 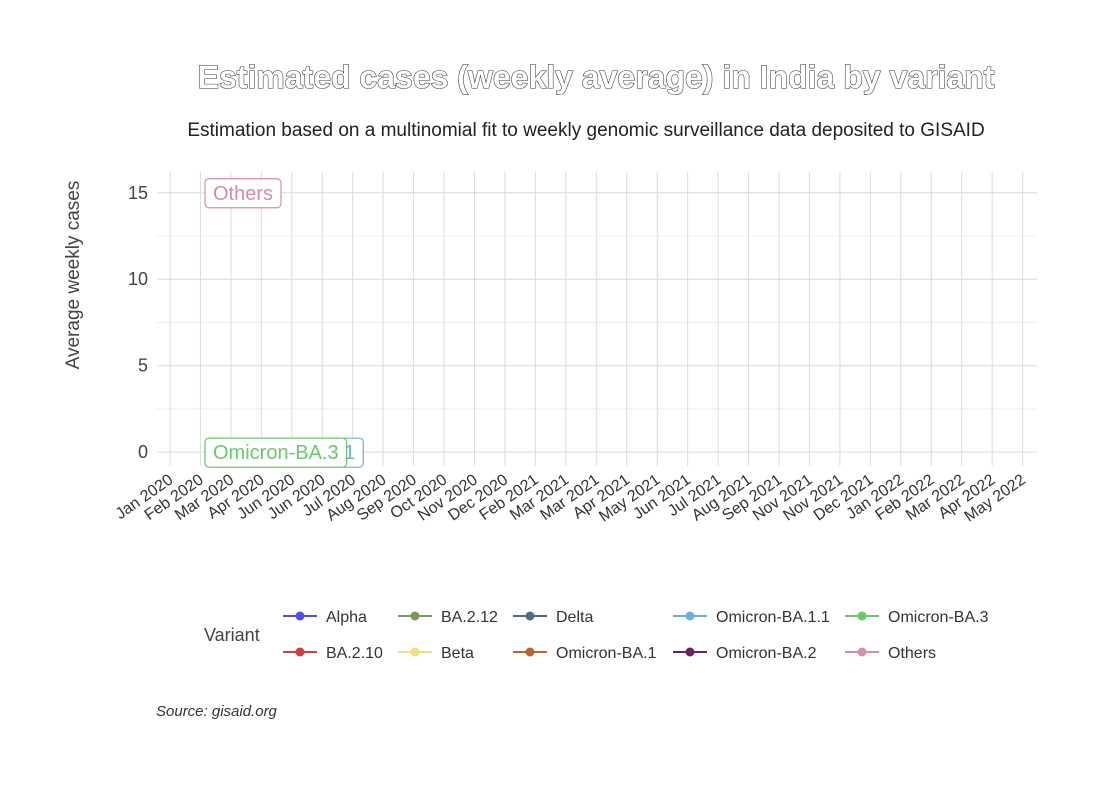 I want to click on y-axis-ticks: 0 5 10 15, so click(x=138, y=322).